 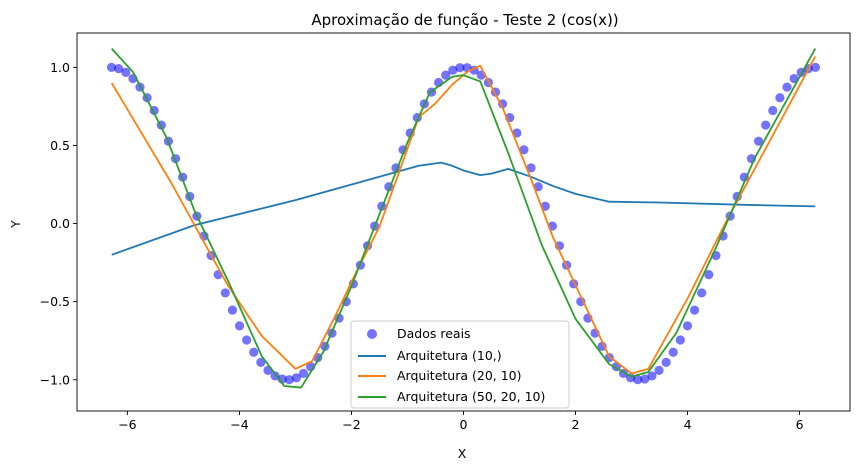 What do you see at coordinates (576, 424) in the screenshot?
I see `x-tick-label: 2` at bounding box center [576, 424].